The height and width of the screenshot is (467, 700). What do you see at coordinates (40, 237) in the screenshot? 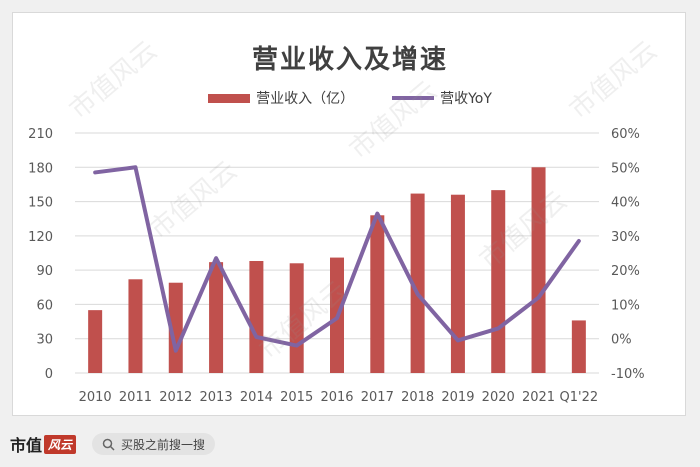
I see `y-left-tick-label: 120` at bounding box center [40, 237].